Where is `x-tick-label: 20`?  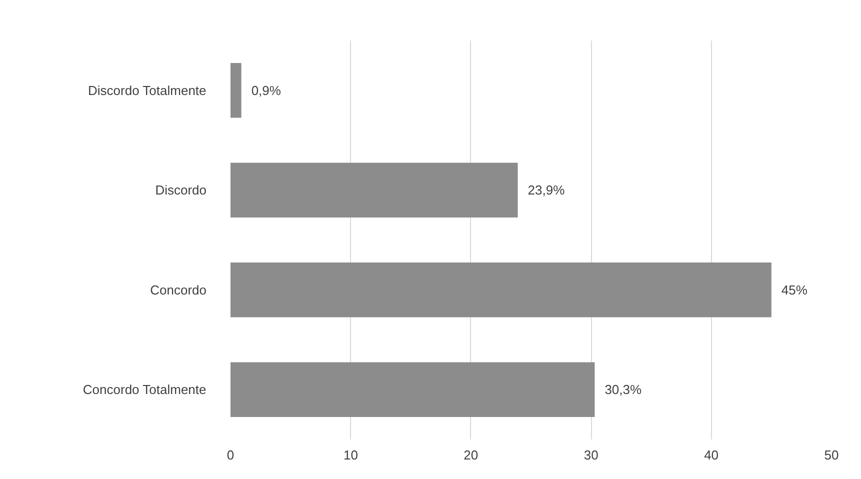 x-tick-label: 20 is located at coordinates (471, 455).